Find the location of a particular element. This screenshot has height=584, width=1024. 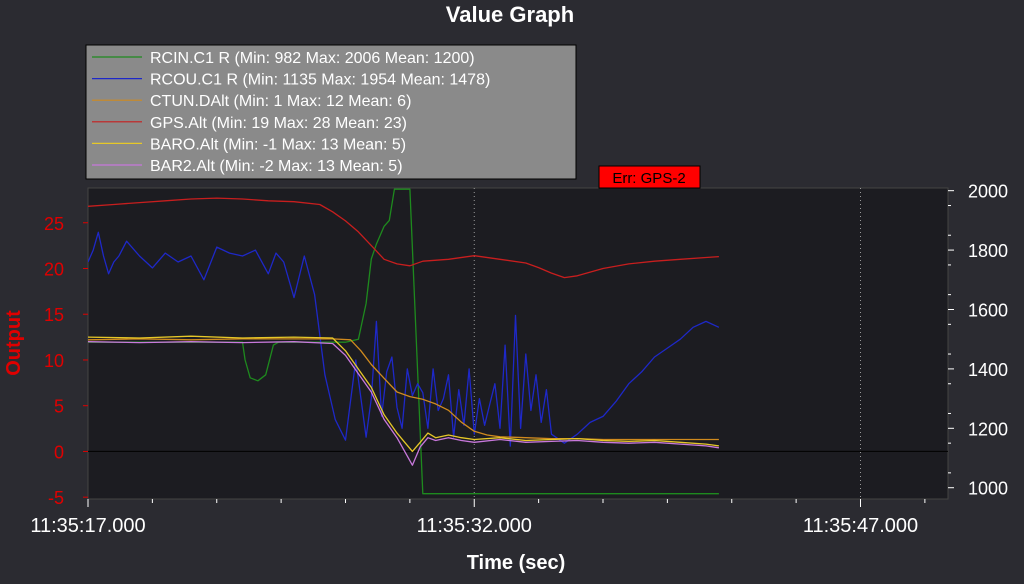

y-left-tick-label-0: -5 is located at coordinates (56, 498).